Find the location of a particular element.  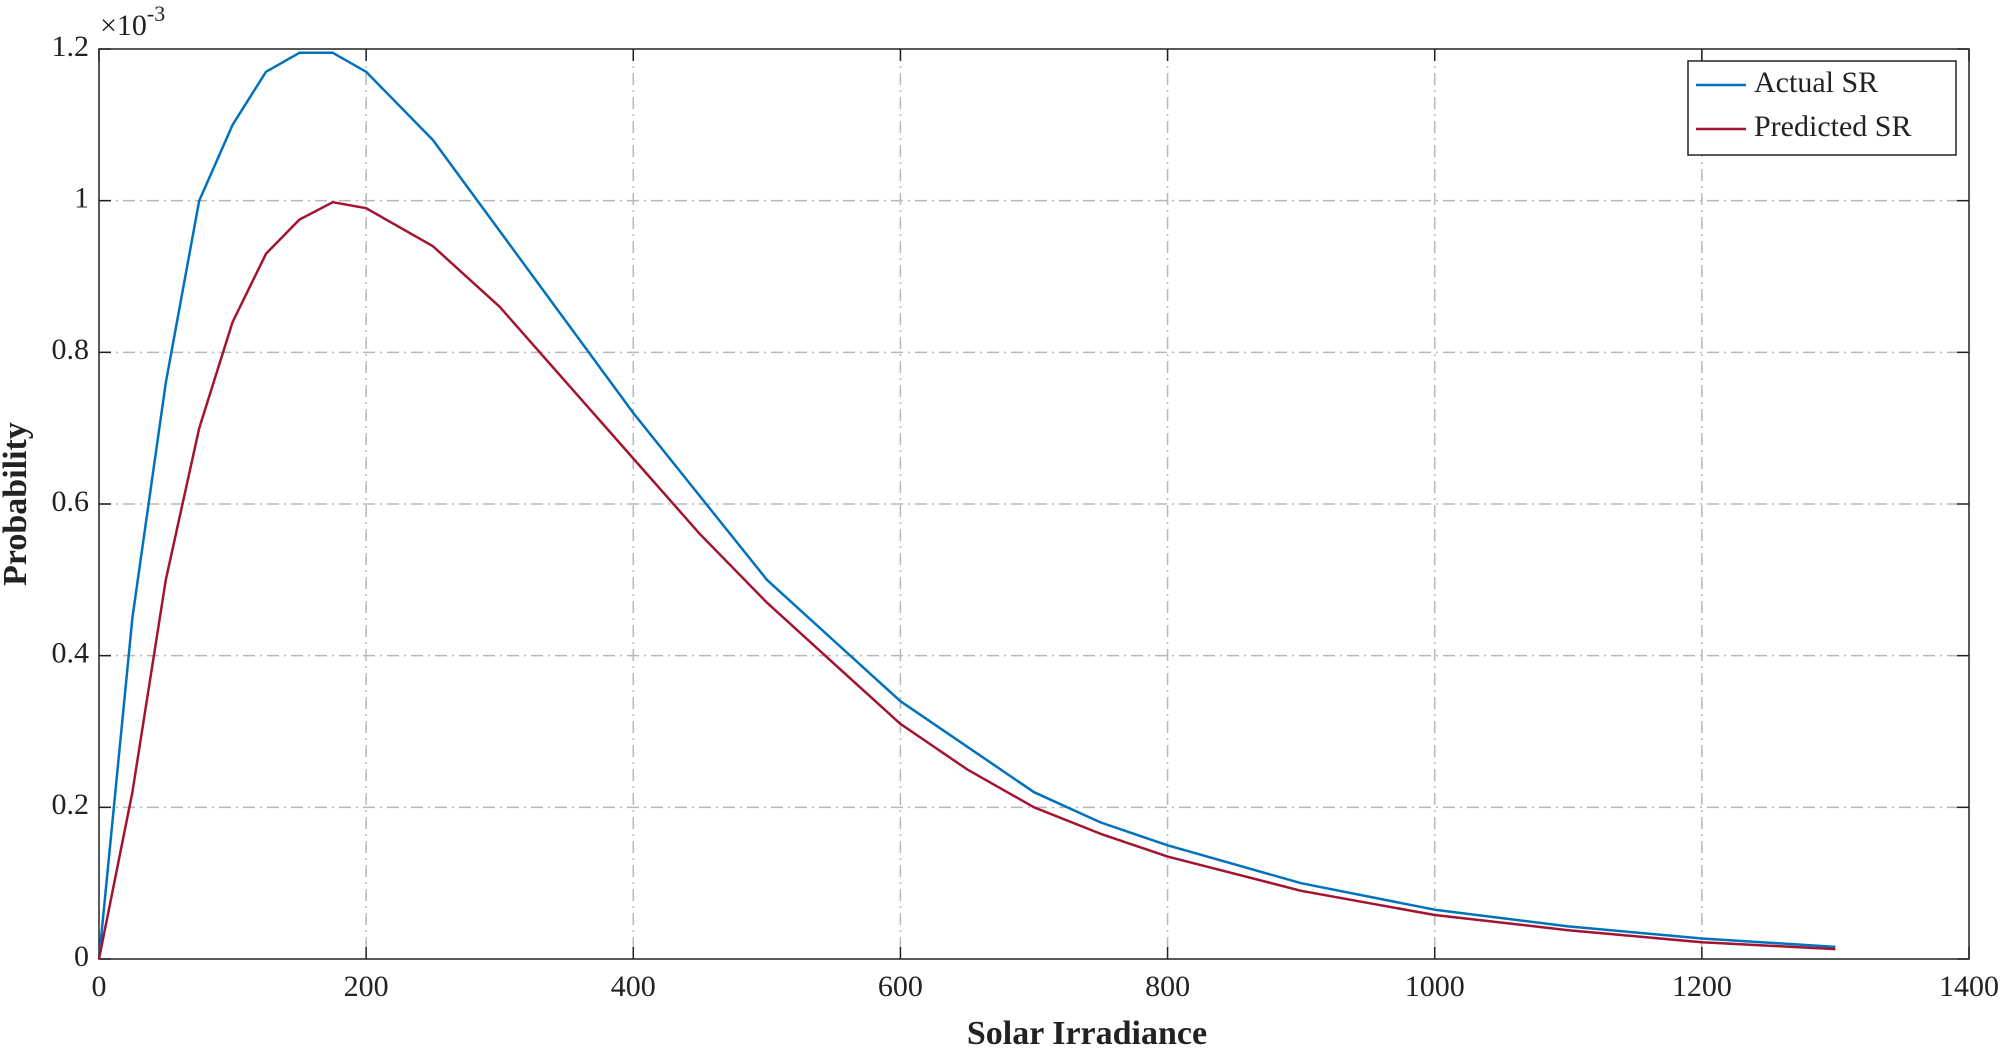

x-tick-label: 200 is located at coordinates (366, 986).